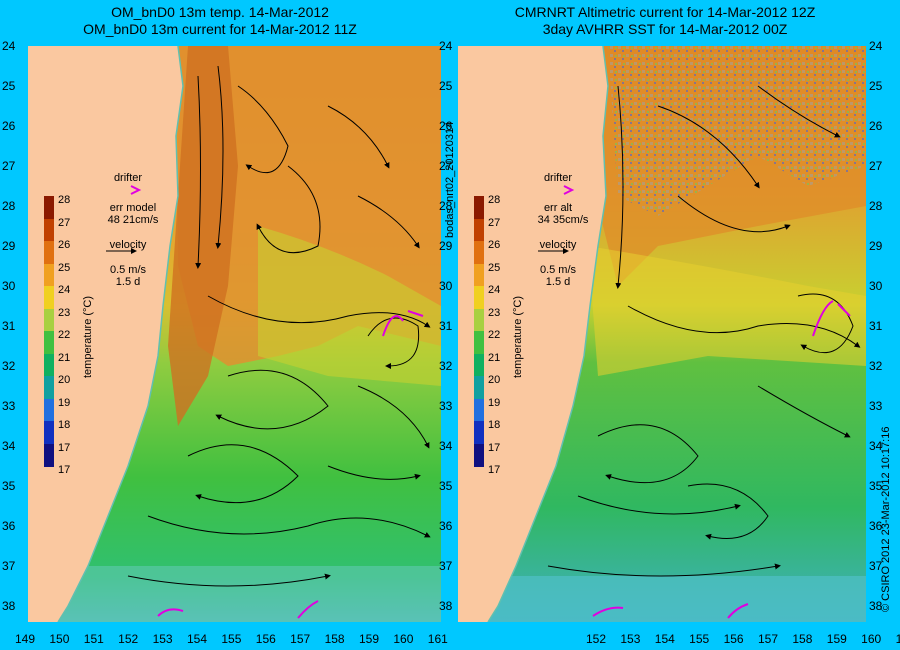  What do you see at coordinates (203, 236) in the screenshot?
I see `left-eac-core` at bounding box center [203, 236].